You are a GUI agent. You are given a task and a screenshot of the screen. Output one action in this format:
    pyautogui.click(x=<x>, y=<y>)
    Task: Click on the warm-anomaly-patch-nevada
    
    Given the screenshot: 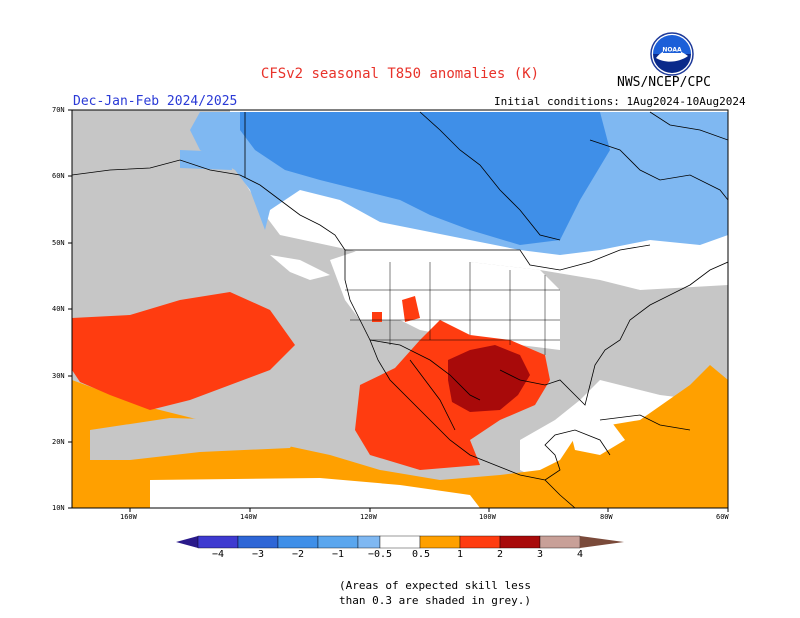 What is the action you would take?
    pyautogui.click(x=377, y=317)
    